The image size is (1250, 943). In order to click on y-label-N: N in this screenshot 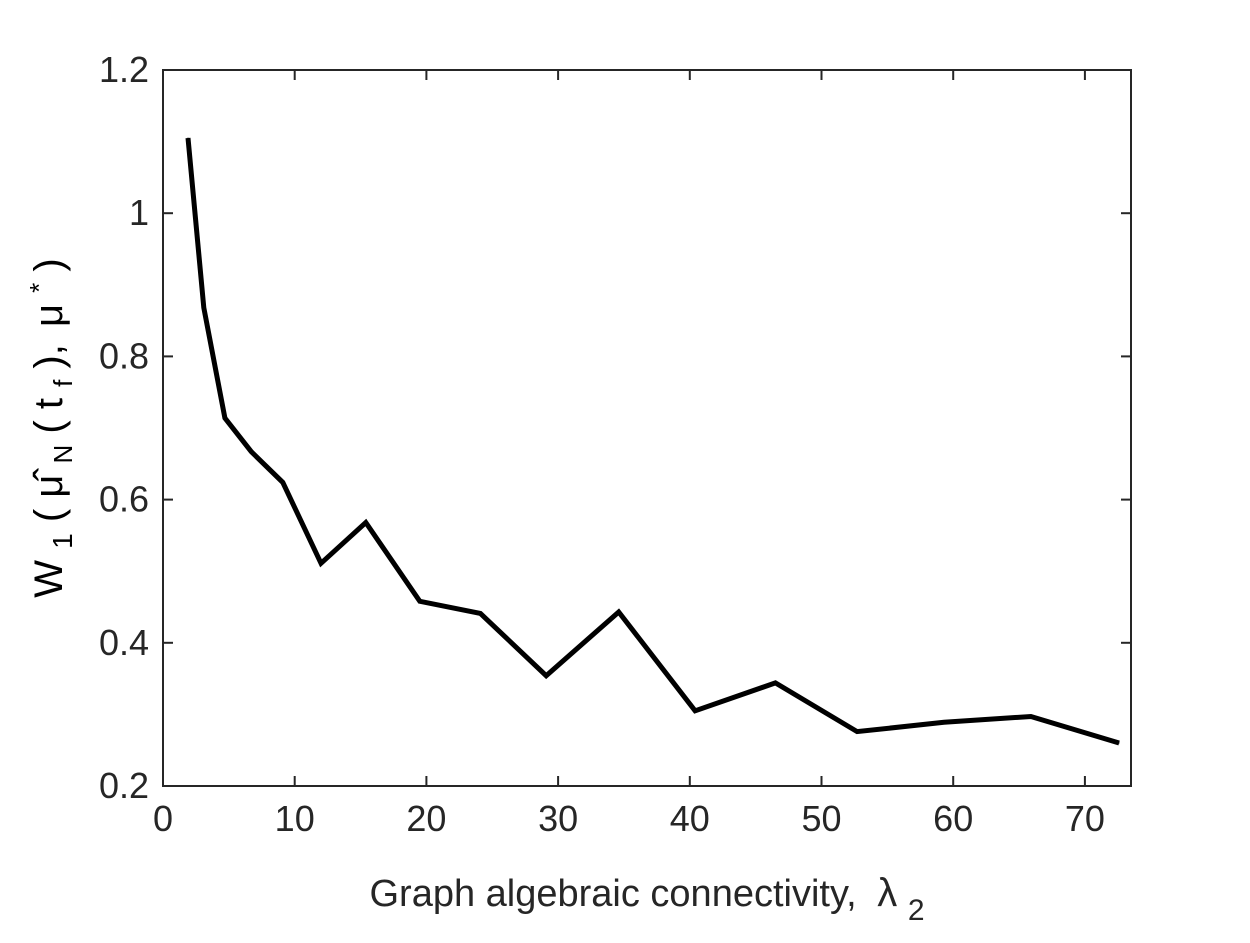, I will do `click(63, 454)`.